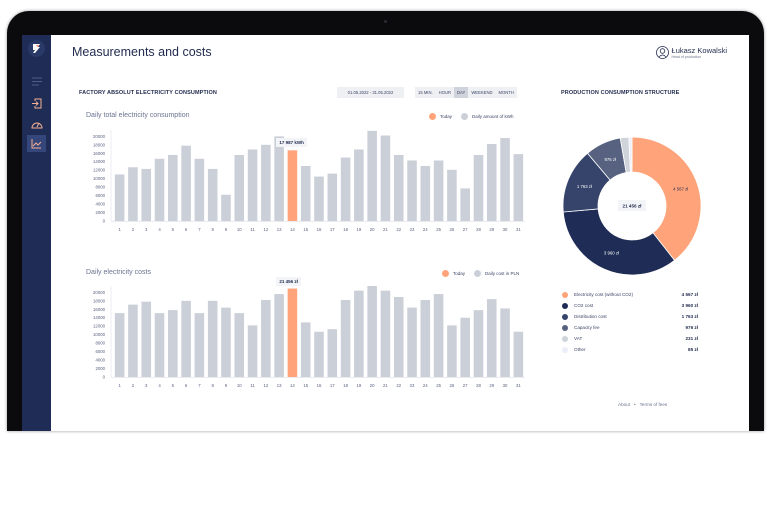  What do you see at coordinates (425, 385) in the screenshot?
I see `x-tick-label: 24` at bounding box center [425, 385].